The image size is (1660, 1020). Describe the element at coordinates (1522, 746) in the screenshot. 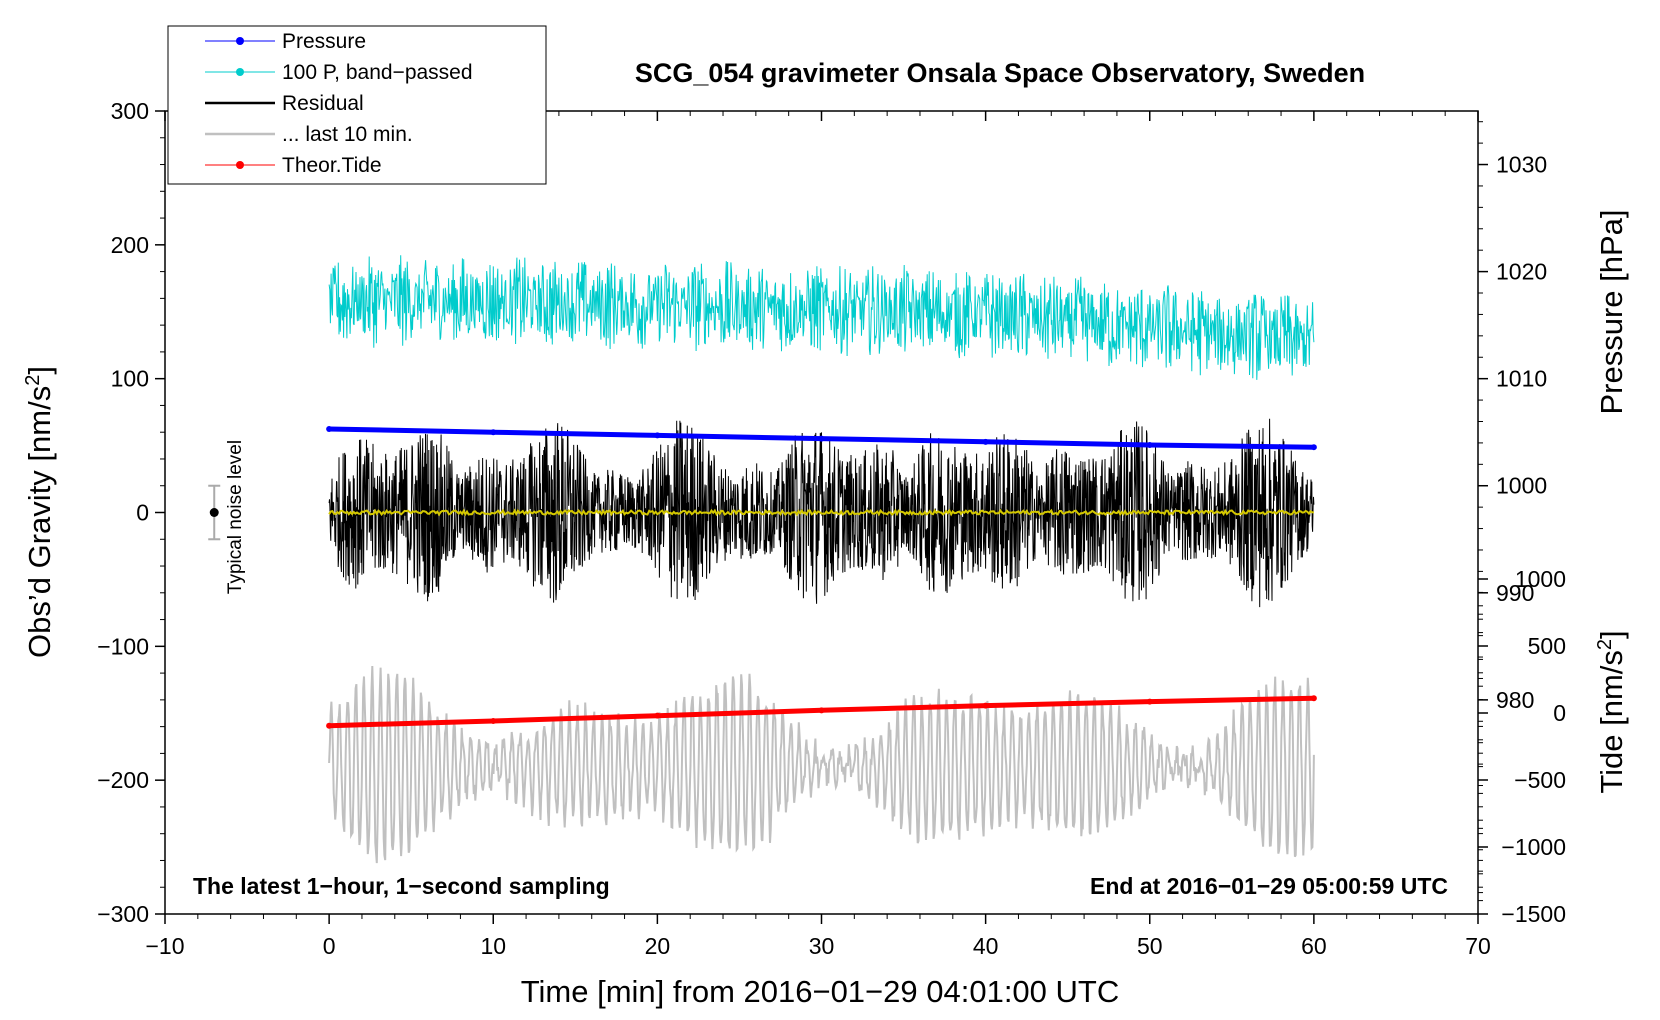

I see `y-axis-tide: 1000 500 0 −500 −1000 −1500` at that location.